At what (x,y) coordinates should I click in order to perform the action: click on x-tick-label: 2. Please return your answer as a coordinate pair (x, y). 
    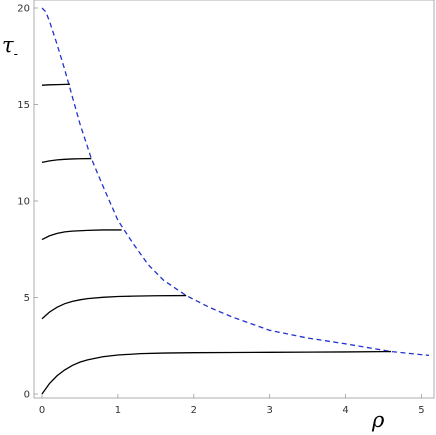
    Looking at the image, I should click on (194, 410).